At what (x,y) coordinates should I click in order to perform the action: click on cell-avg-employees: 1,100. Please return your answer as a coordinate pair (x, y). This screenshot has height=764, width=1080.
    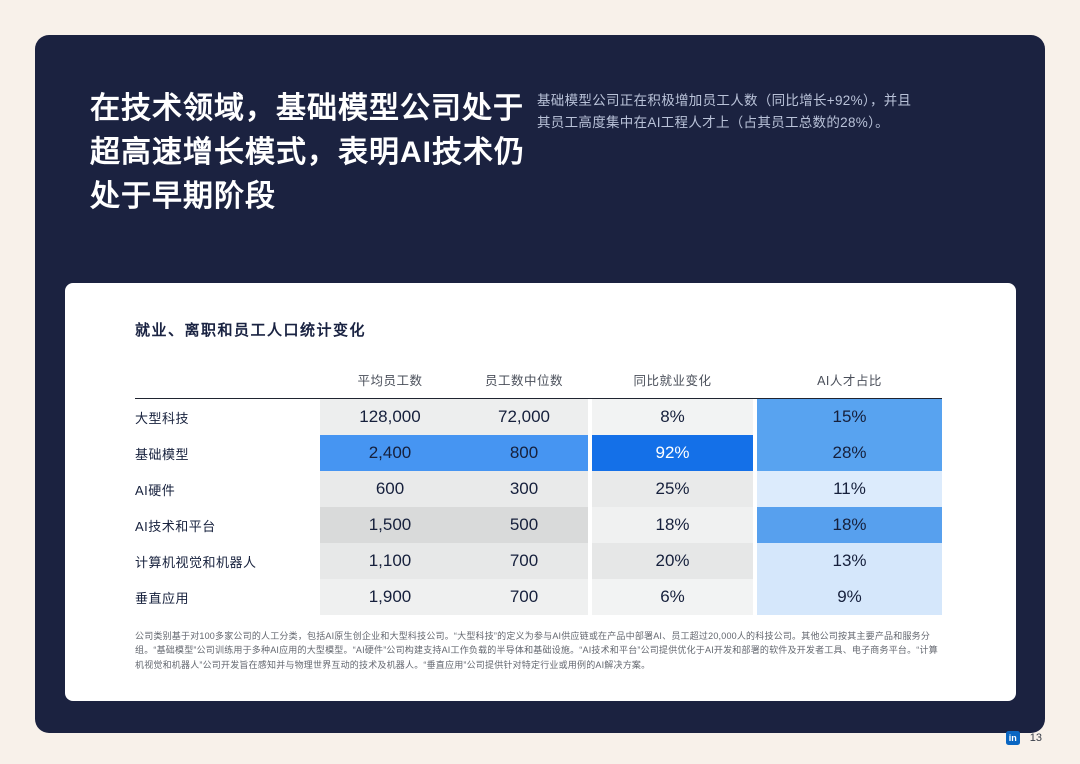
    Looking at the image, I should click on (390, 561).